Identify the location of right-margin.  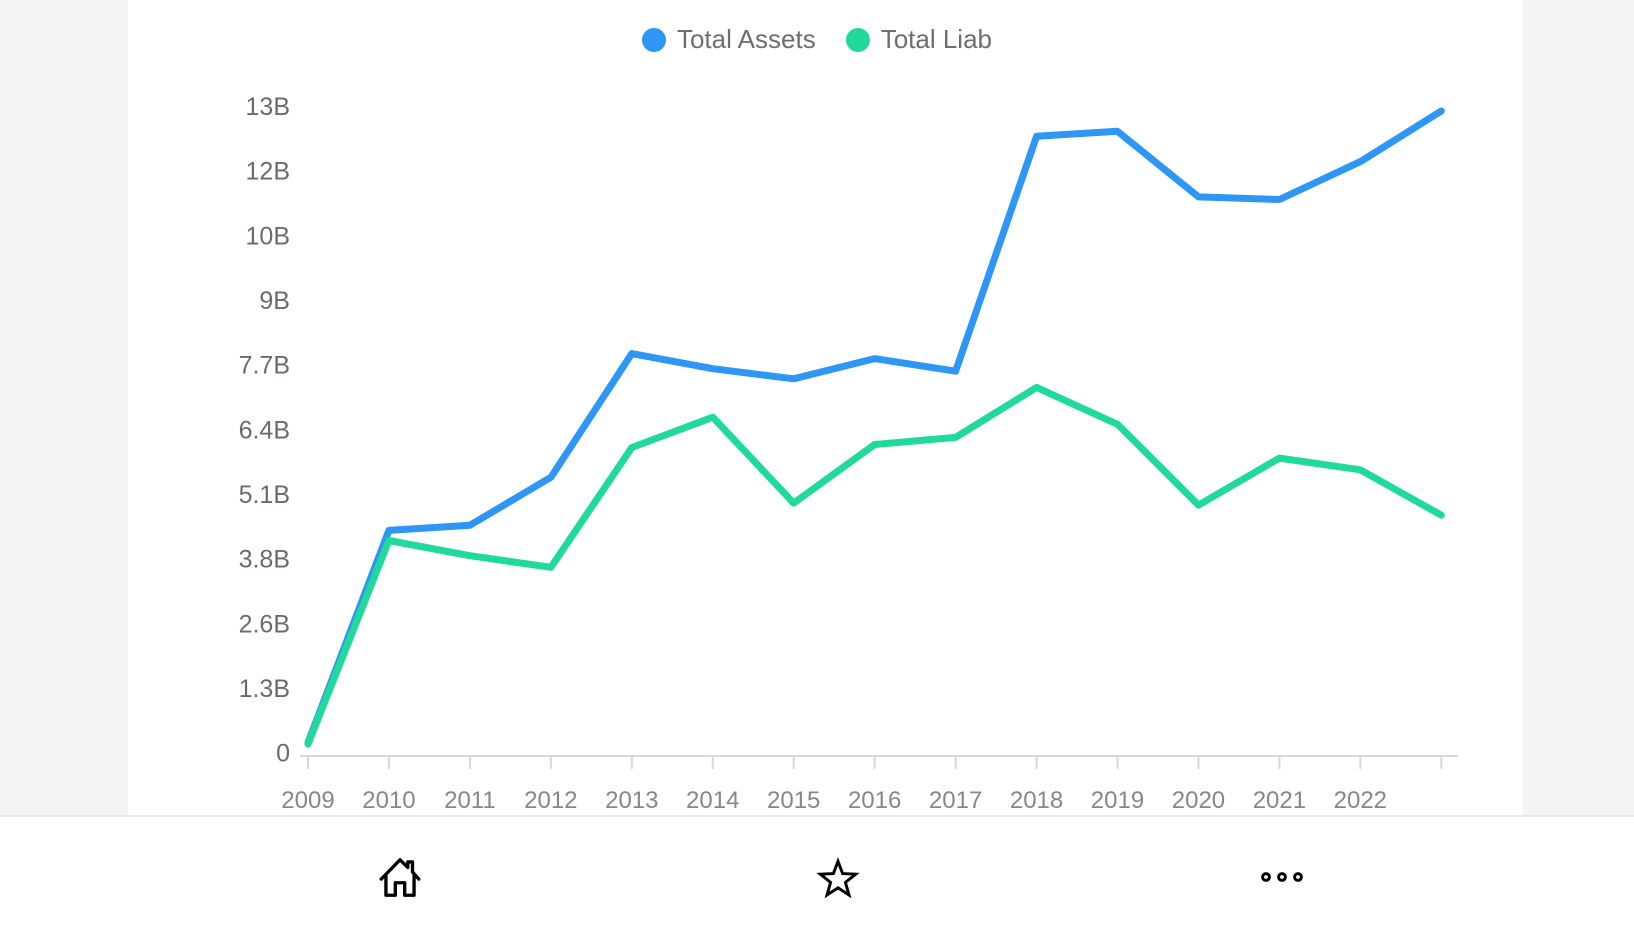
(1578, 408).